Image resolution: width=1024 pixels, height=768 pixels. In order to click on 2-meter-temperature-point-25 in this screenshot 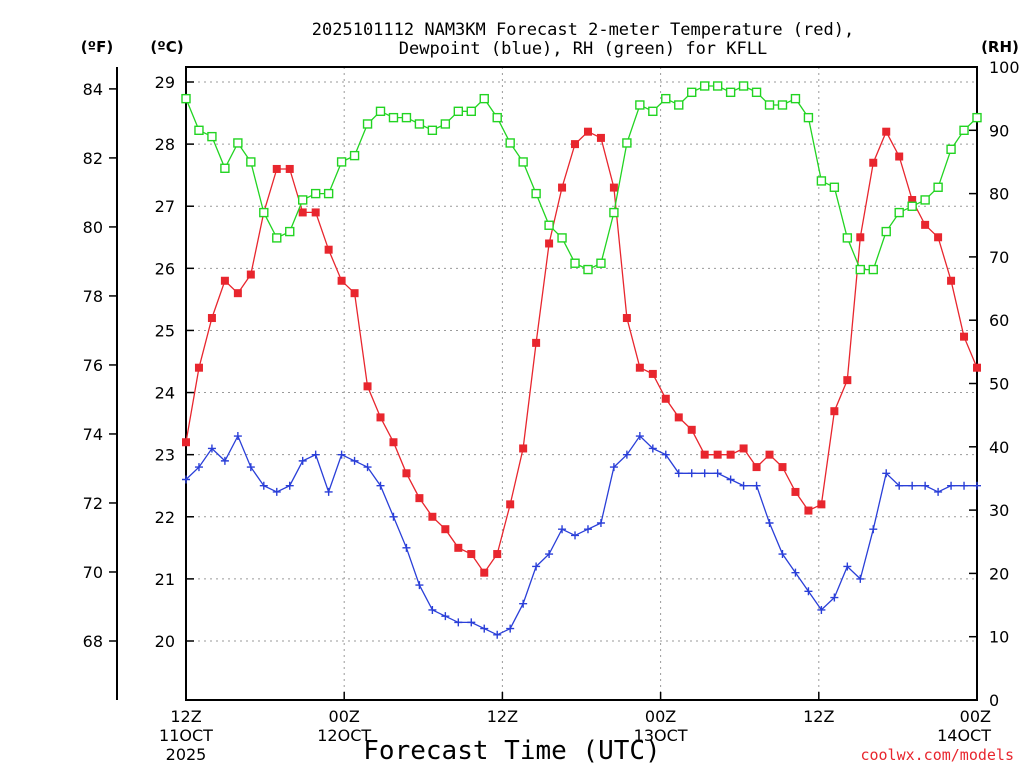, I will do `click(510, 504)`.